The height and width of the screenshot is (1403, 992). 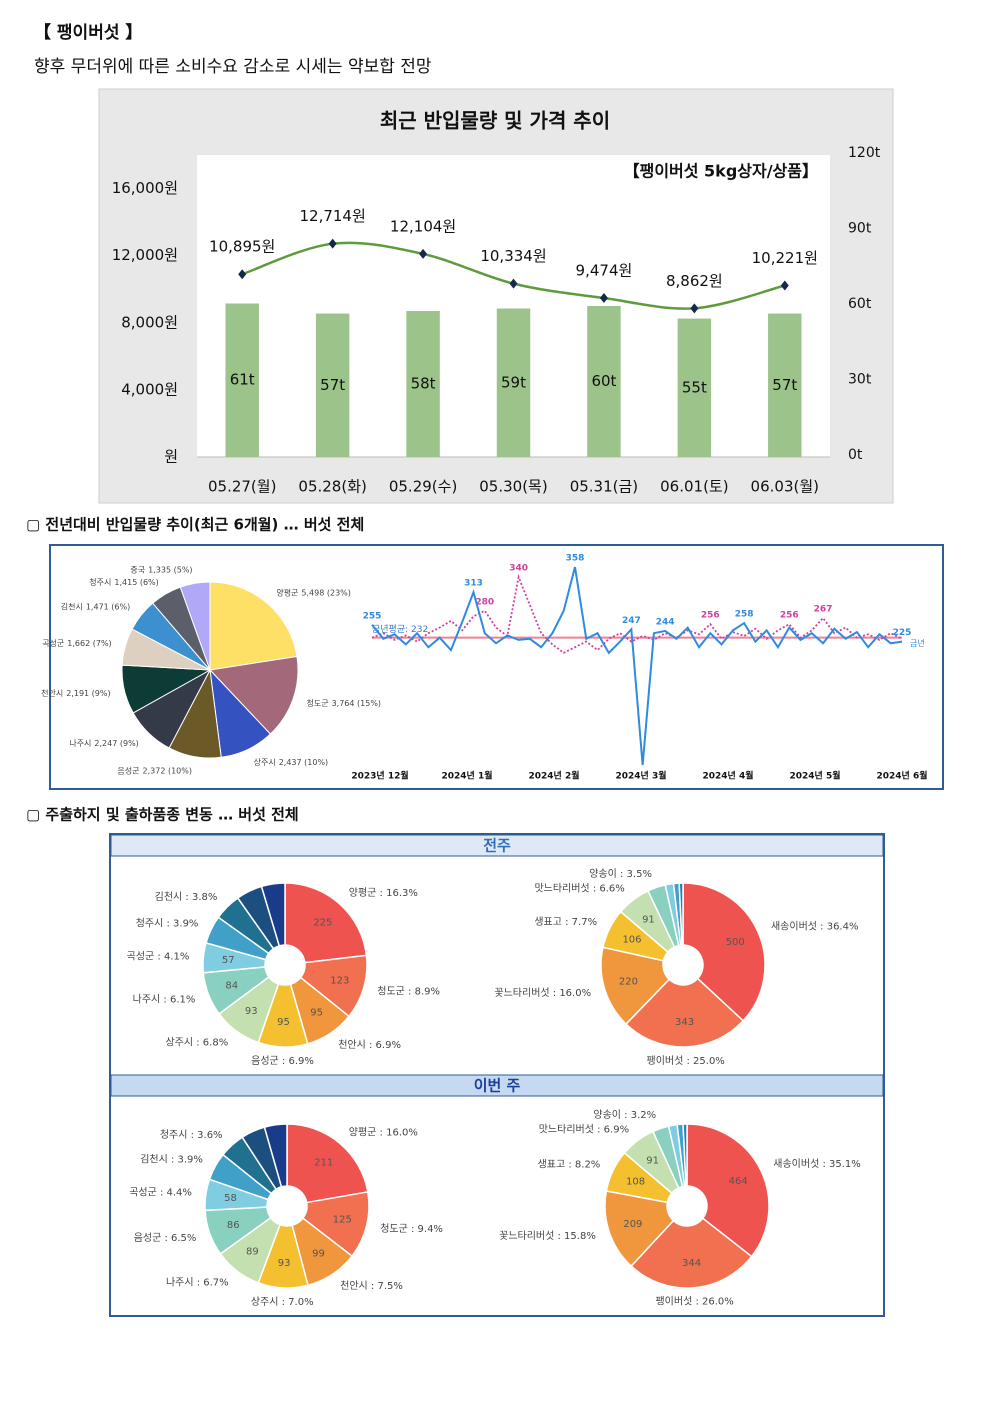 What do you see at coordinates (76, 642) in the screenshot?
I see `slice-label: 곡성군 1,662 (7%)` at bounding box center [76, 642].